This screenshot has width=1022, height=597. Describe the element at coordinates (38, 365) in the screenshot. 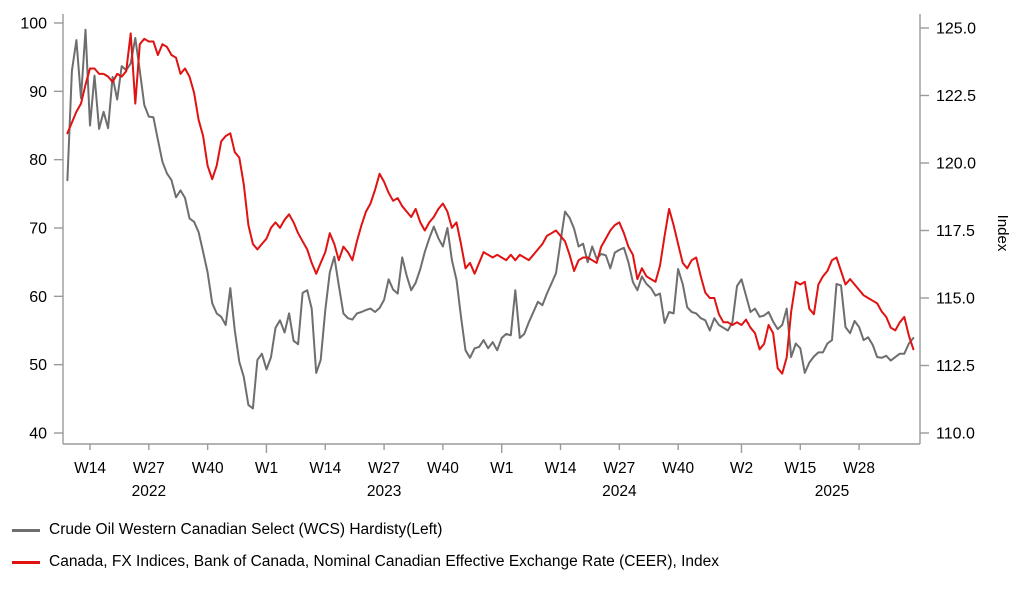

I see `svg-text: 50` at that location.